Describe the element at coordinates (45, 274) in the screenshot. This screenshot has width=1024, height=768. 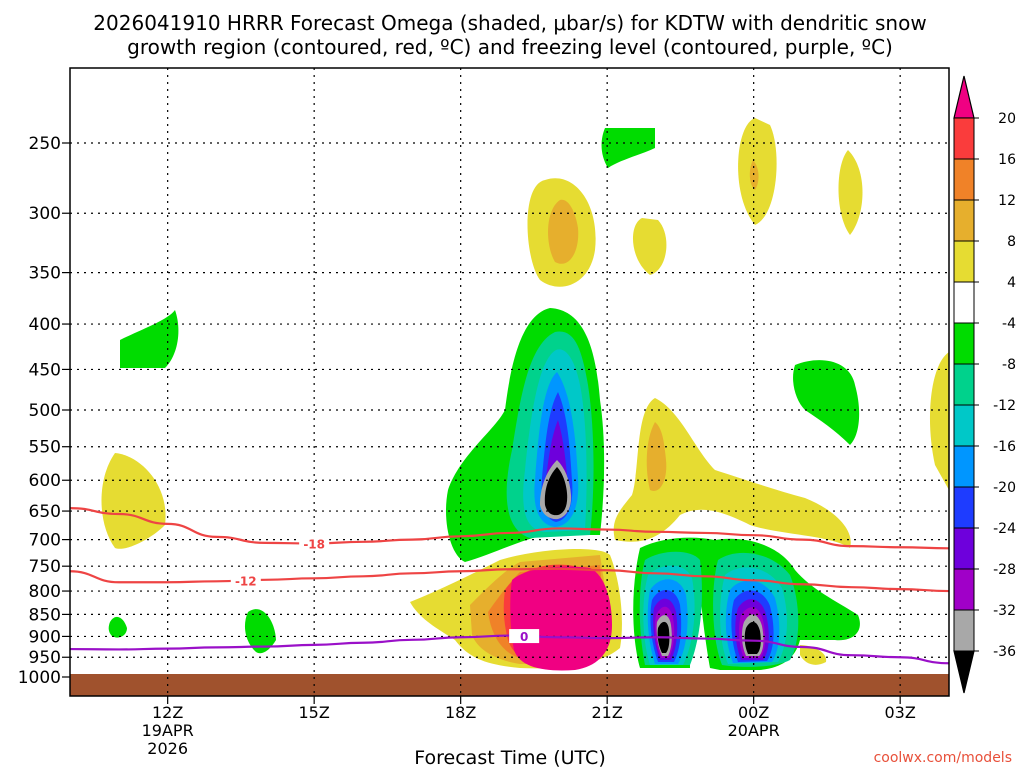
I see `y-tick-label: 350` at that location.